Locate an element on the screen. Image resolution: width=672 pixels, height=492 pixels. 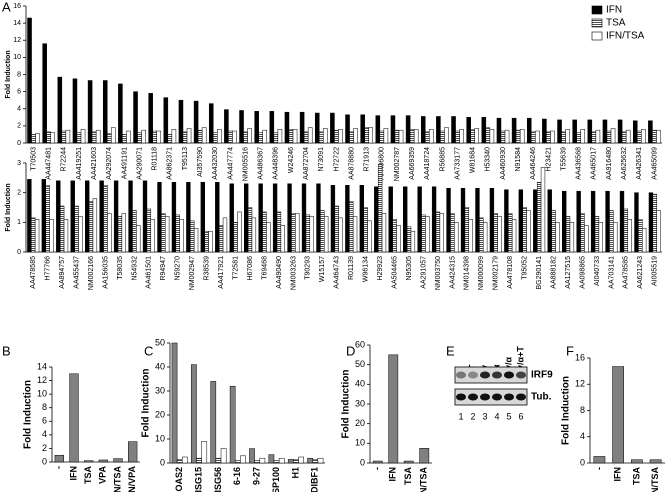
panel-letter: A is located at coordinates (6, 7).